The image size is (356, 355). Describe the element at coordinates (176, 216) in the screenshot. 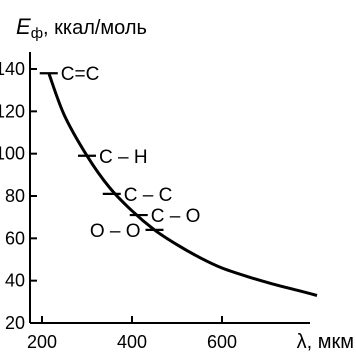

I see `bond-label: C – O` at that location.